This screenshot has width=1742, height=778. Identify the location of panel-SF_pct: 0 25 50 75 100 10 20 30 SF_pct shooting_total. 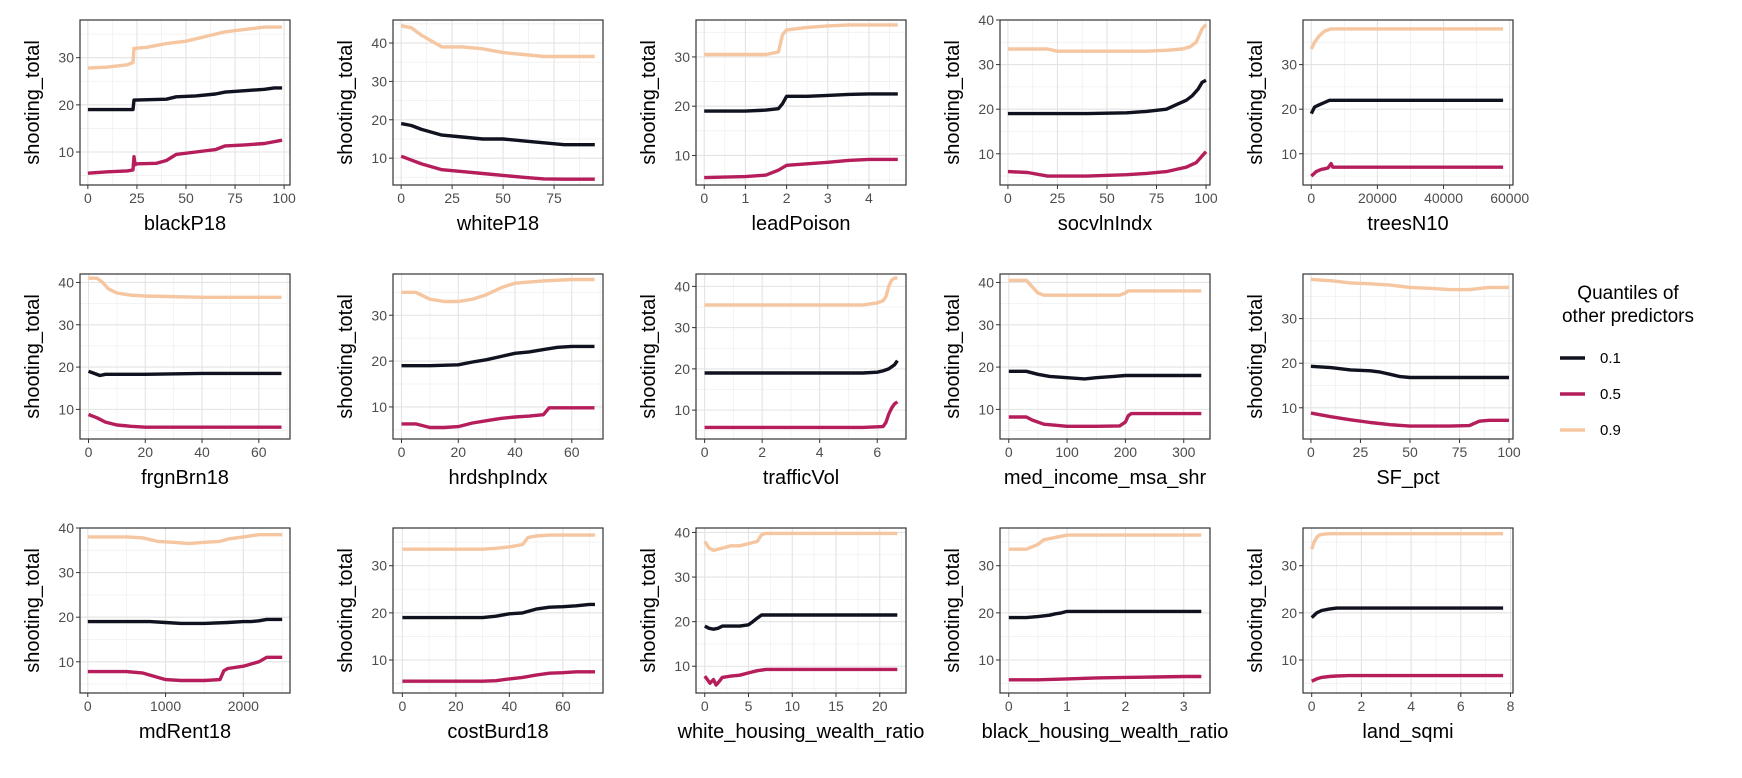
(1383, 381).